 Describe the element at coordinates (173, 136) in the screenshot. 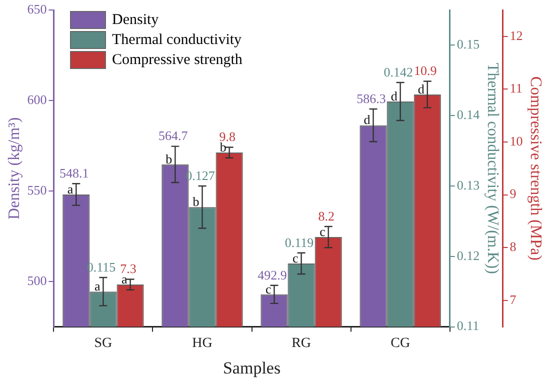

I see `data-label: 564.7` at that location.